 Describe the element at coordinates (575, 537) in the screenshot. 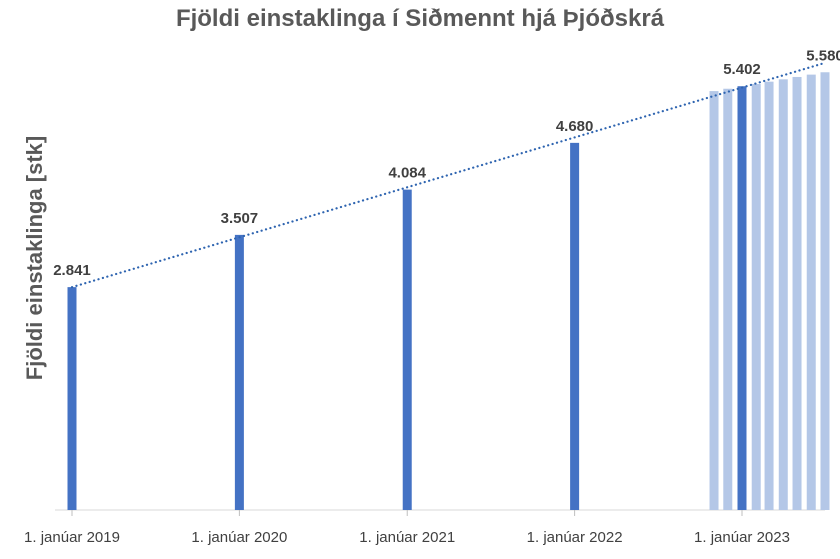

I see `x-tick-label: 1. janúar 2022` at that location.